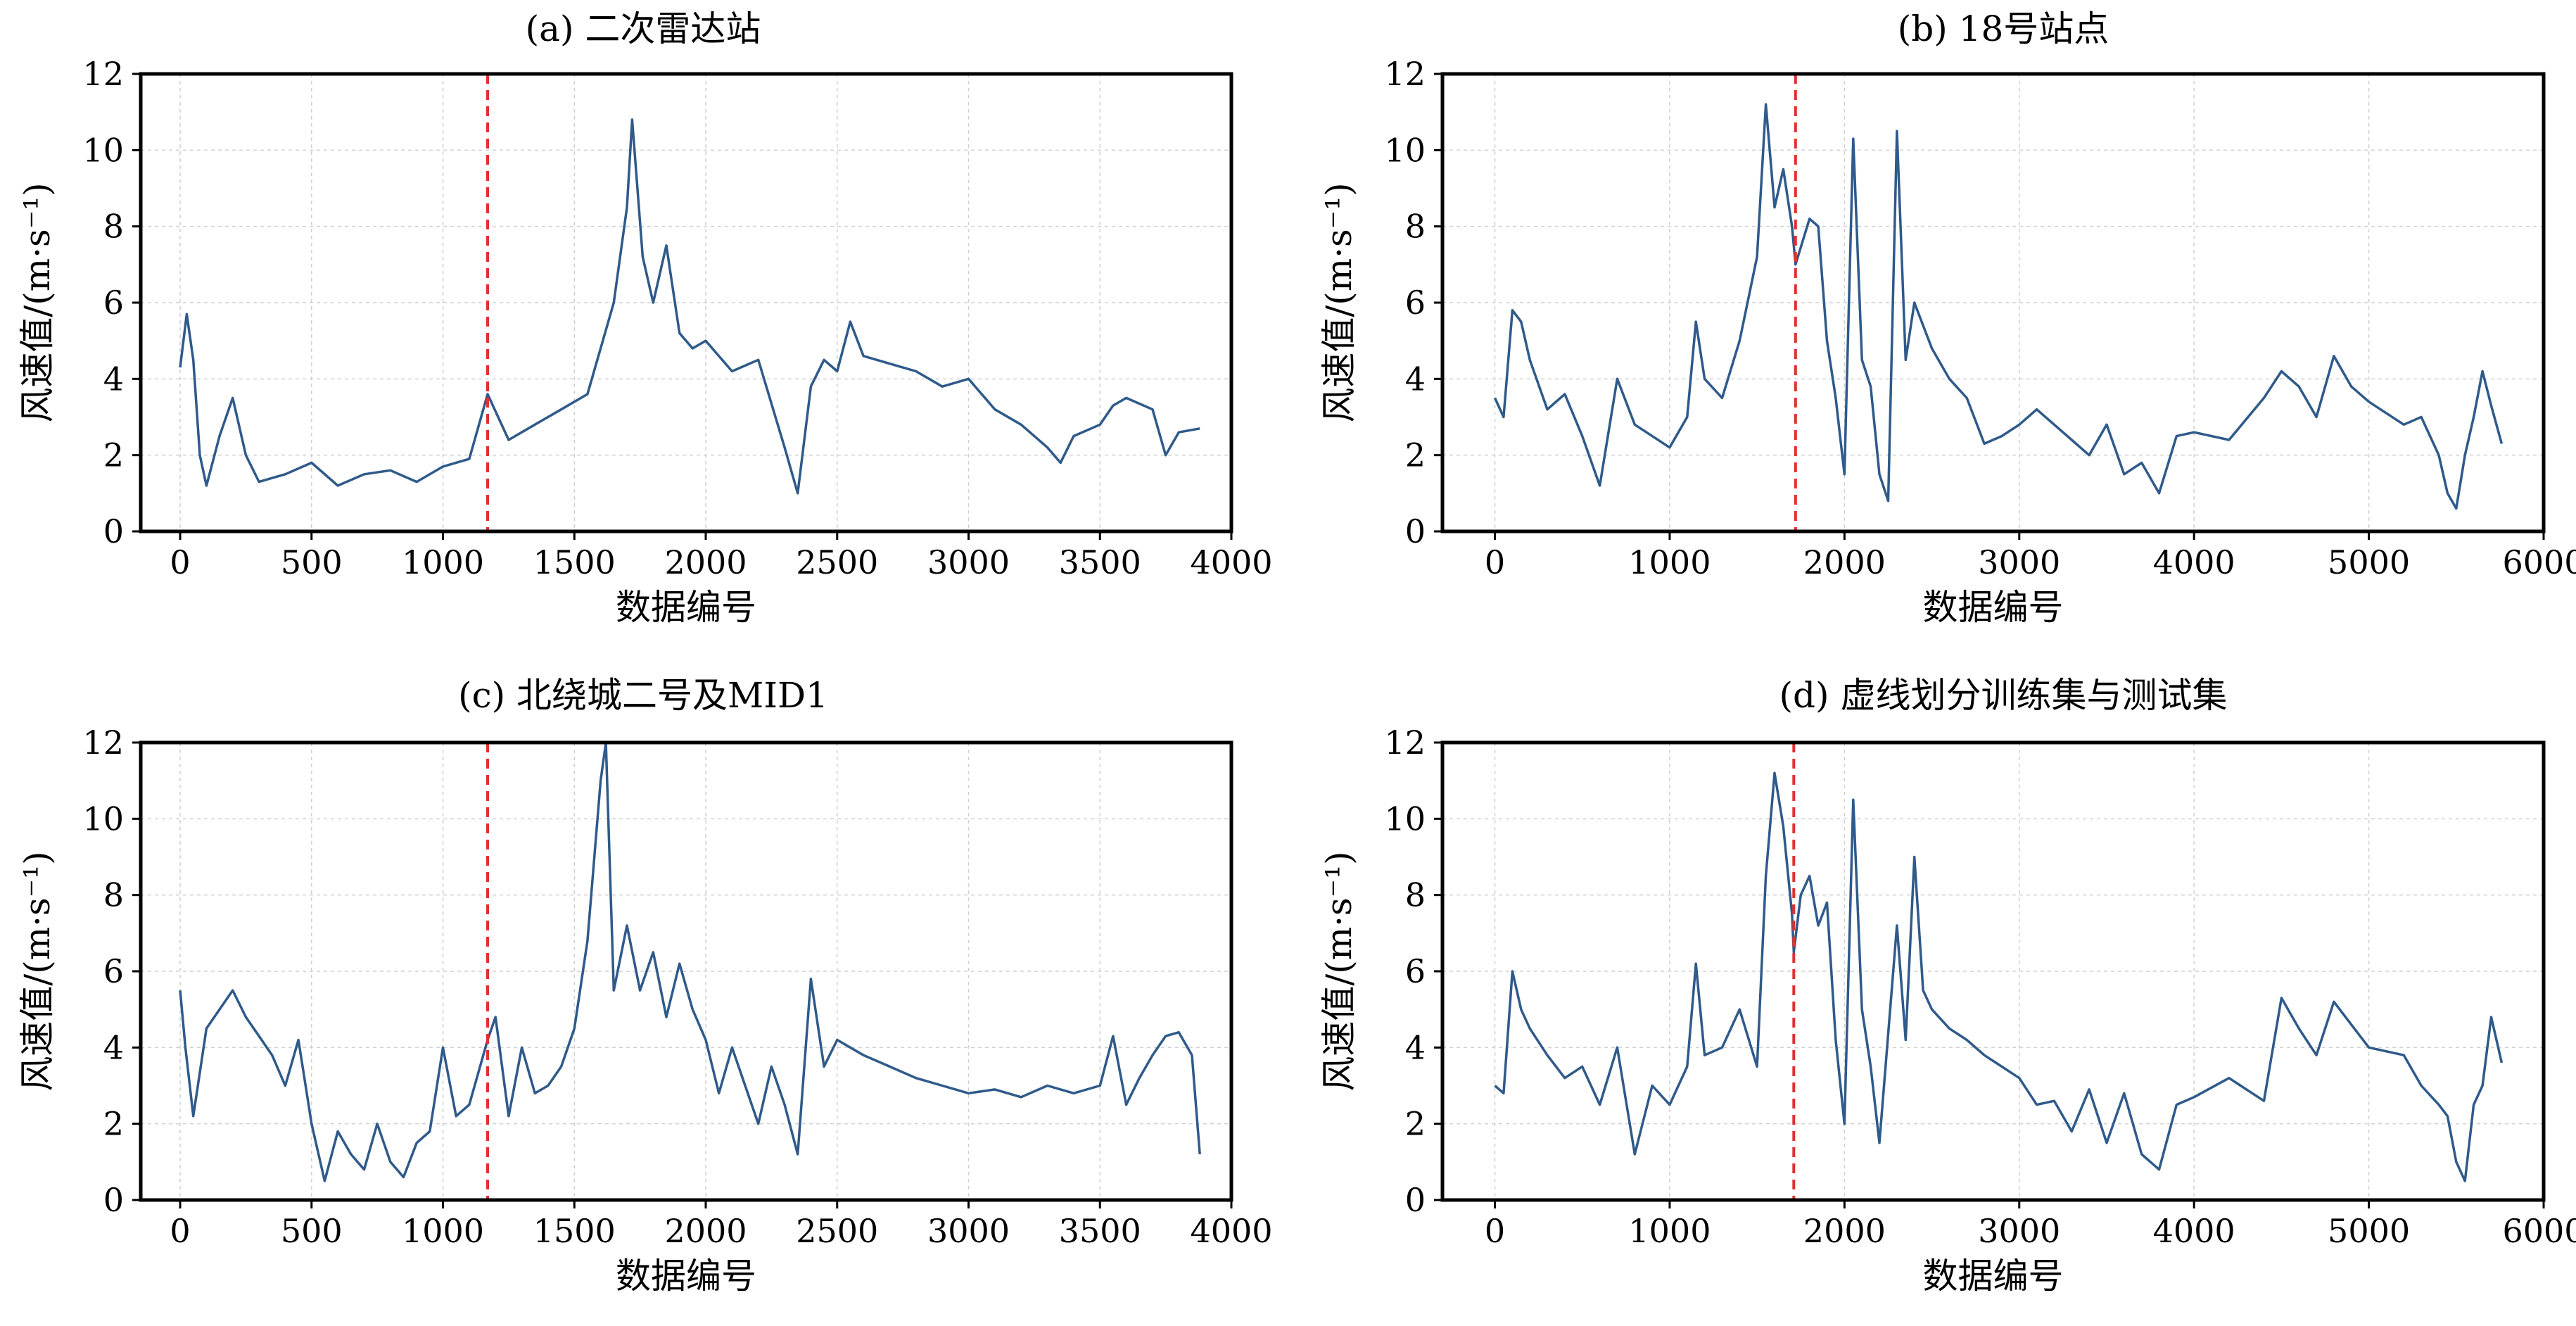 The height and width of the screenshot is (1326, 2576). I want to click on panel-d-xtick-label-0: 0, so click(1495, 1231).